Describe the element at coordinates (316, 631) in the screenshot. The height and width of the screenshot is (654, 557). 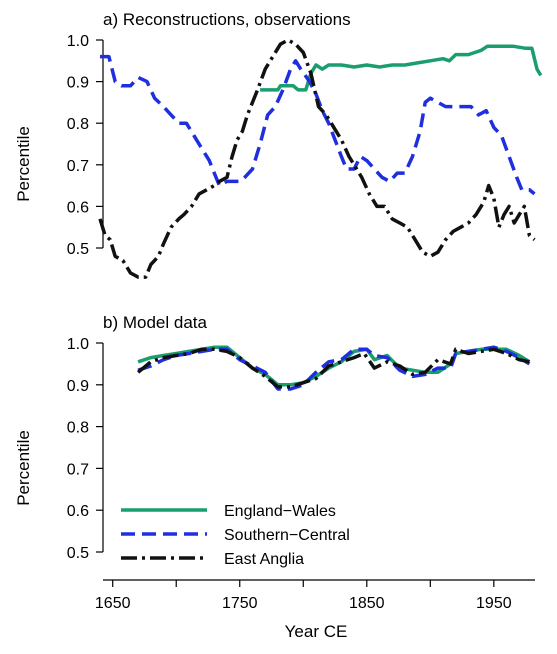
I see `panel-b-xlabel: Year CE` at that location.